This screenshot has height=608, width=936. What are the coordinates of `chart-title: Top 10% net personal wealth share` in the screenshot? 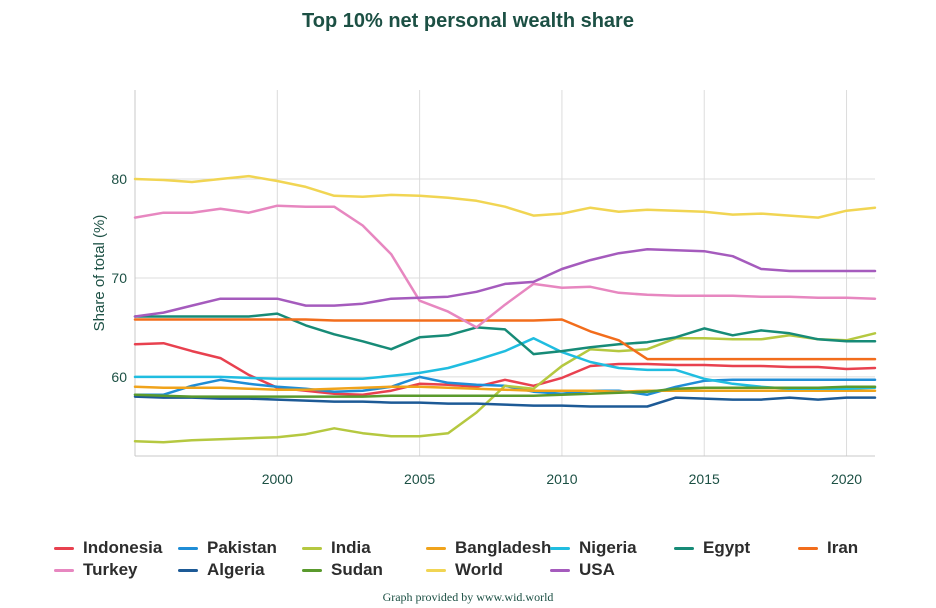 It's located at (468, 21).